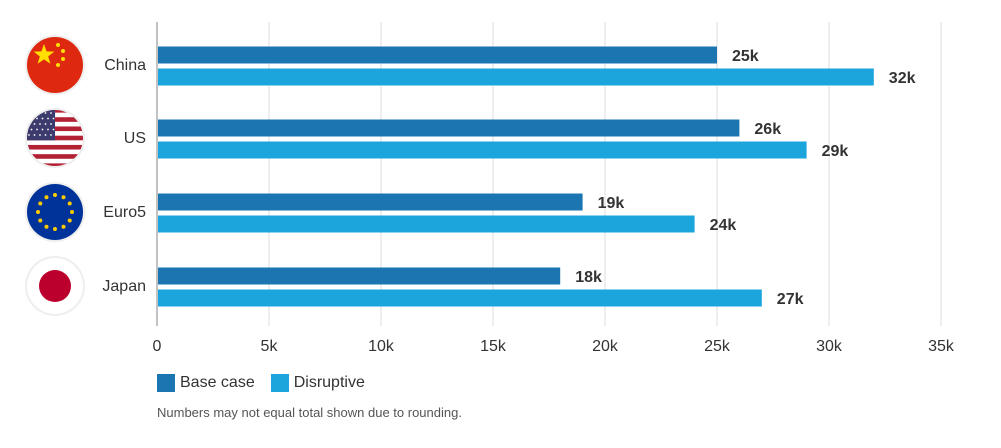  Describe the element at coordinates (125, 65) in the screenshot. I see `category-label: China` at that location.